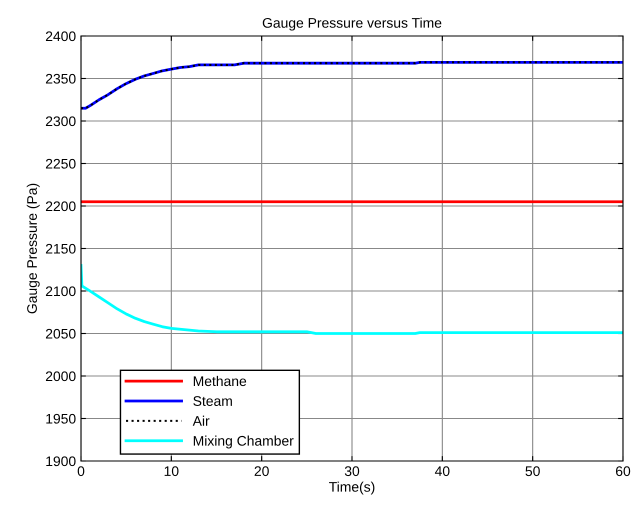  What do you see at coordinates (33, 249) in the screenshot?
I see `y-axis-title: Gauge Pressure (Pa)` at bounding box center [33, 249].